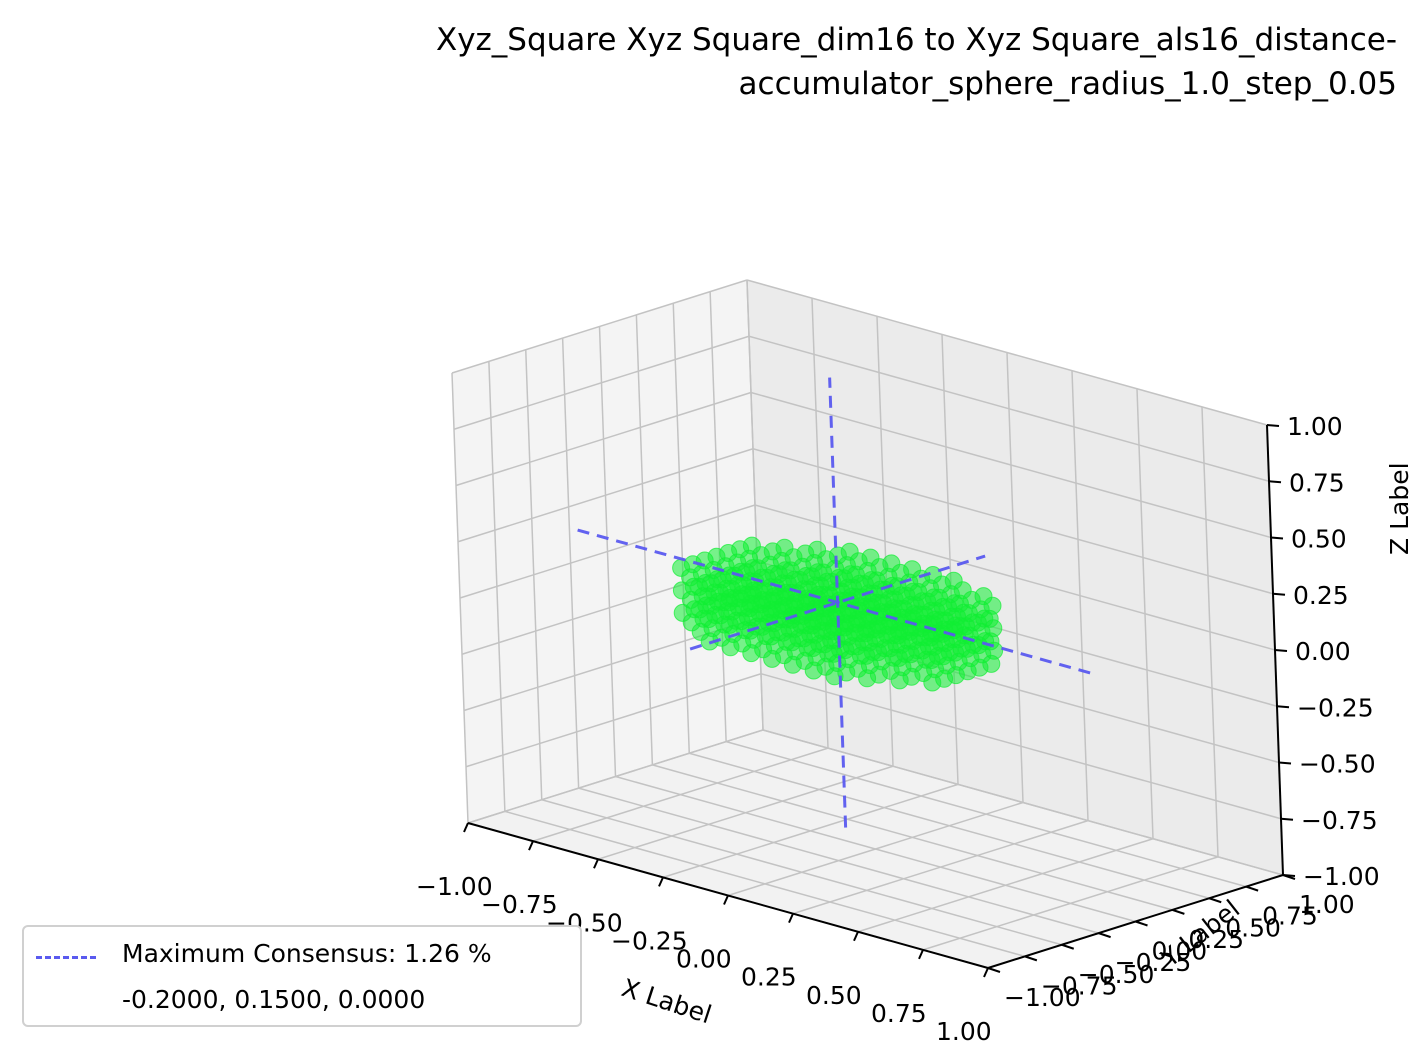 Image resolution: width=1427 pixels, height=1053 pixels. What do you see at coordinates (666, 1001) in the screenshot?
I see `x-axis-label: X Label` at bounding box center [666, 1001].